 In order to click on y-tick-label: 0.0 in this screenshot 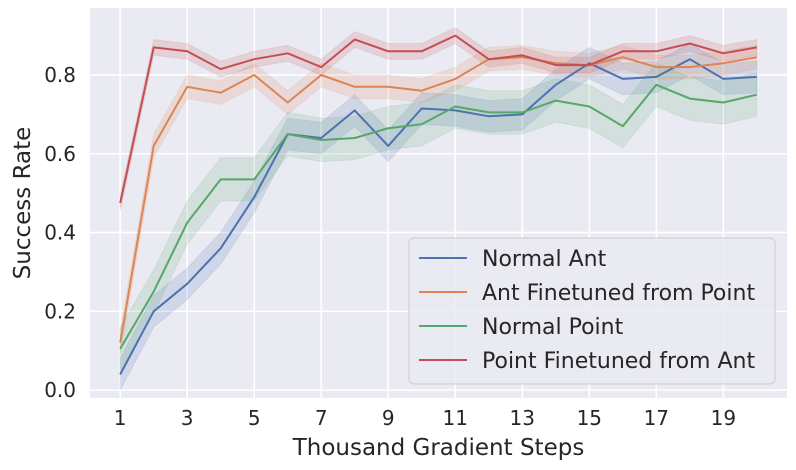, I will do `click(60, 390)`.